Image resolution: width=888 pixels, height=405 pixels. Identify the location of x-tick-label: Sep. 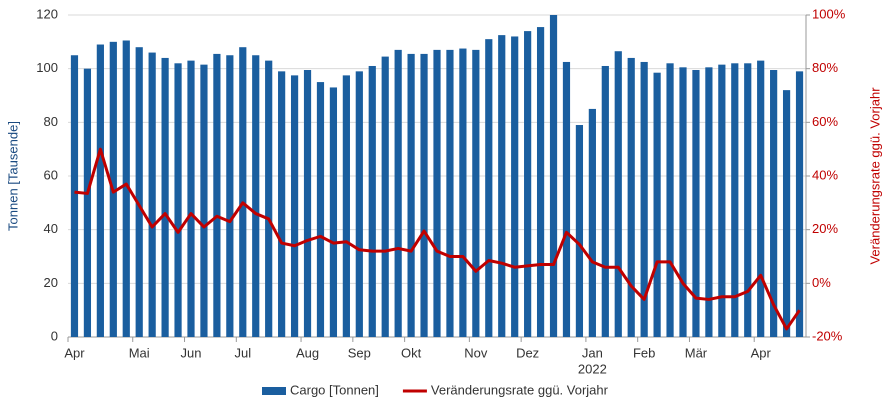
(359, 352).